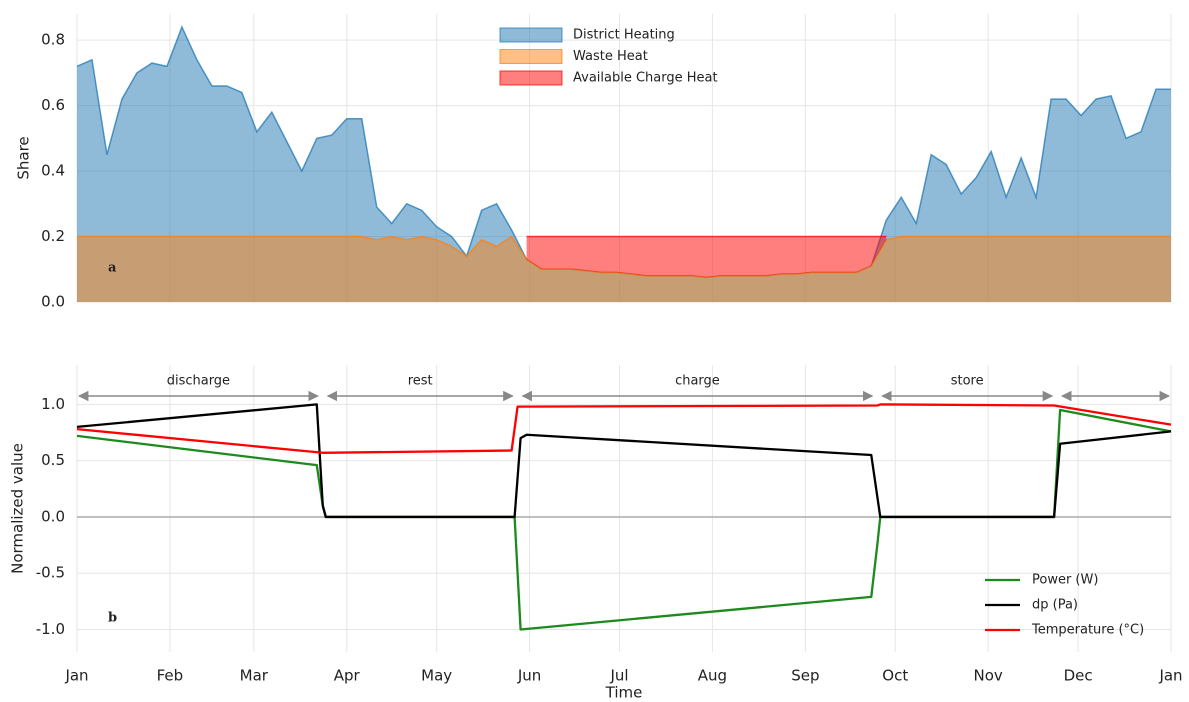 The height and width of the screenshot is (702, 1189). Describe the element at coordinates (436, 676) in the screenshot. I see `x-tick-label: May` at that location.